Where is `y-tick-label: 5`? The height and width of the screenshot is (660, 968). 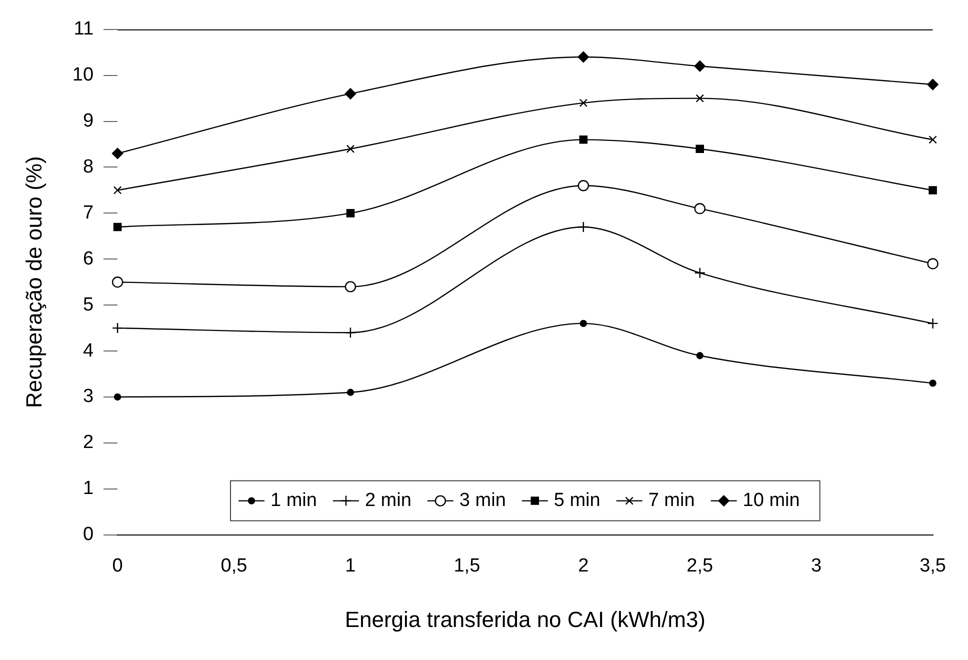
y-tick-label: 5 is located at coordinates (88, 305).